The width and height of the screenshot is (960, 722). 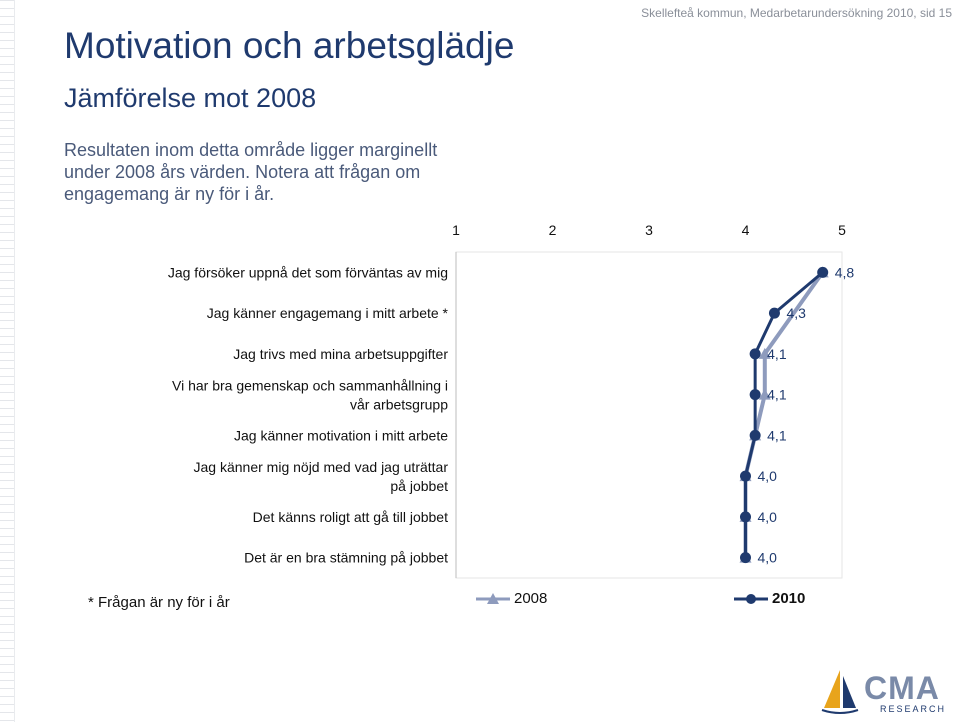 What do you see at coordinates (531, 598) in the screenshot?
I see `legend-label-2008: 2008` at bounding box center [531, 598].